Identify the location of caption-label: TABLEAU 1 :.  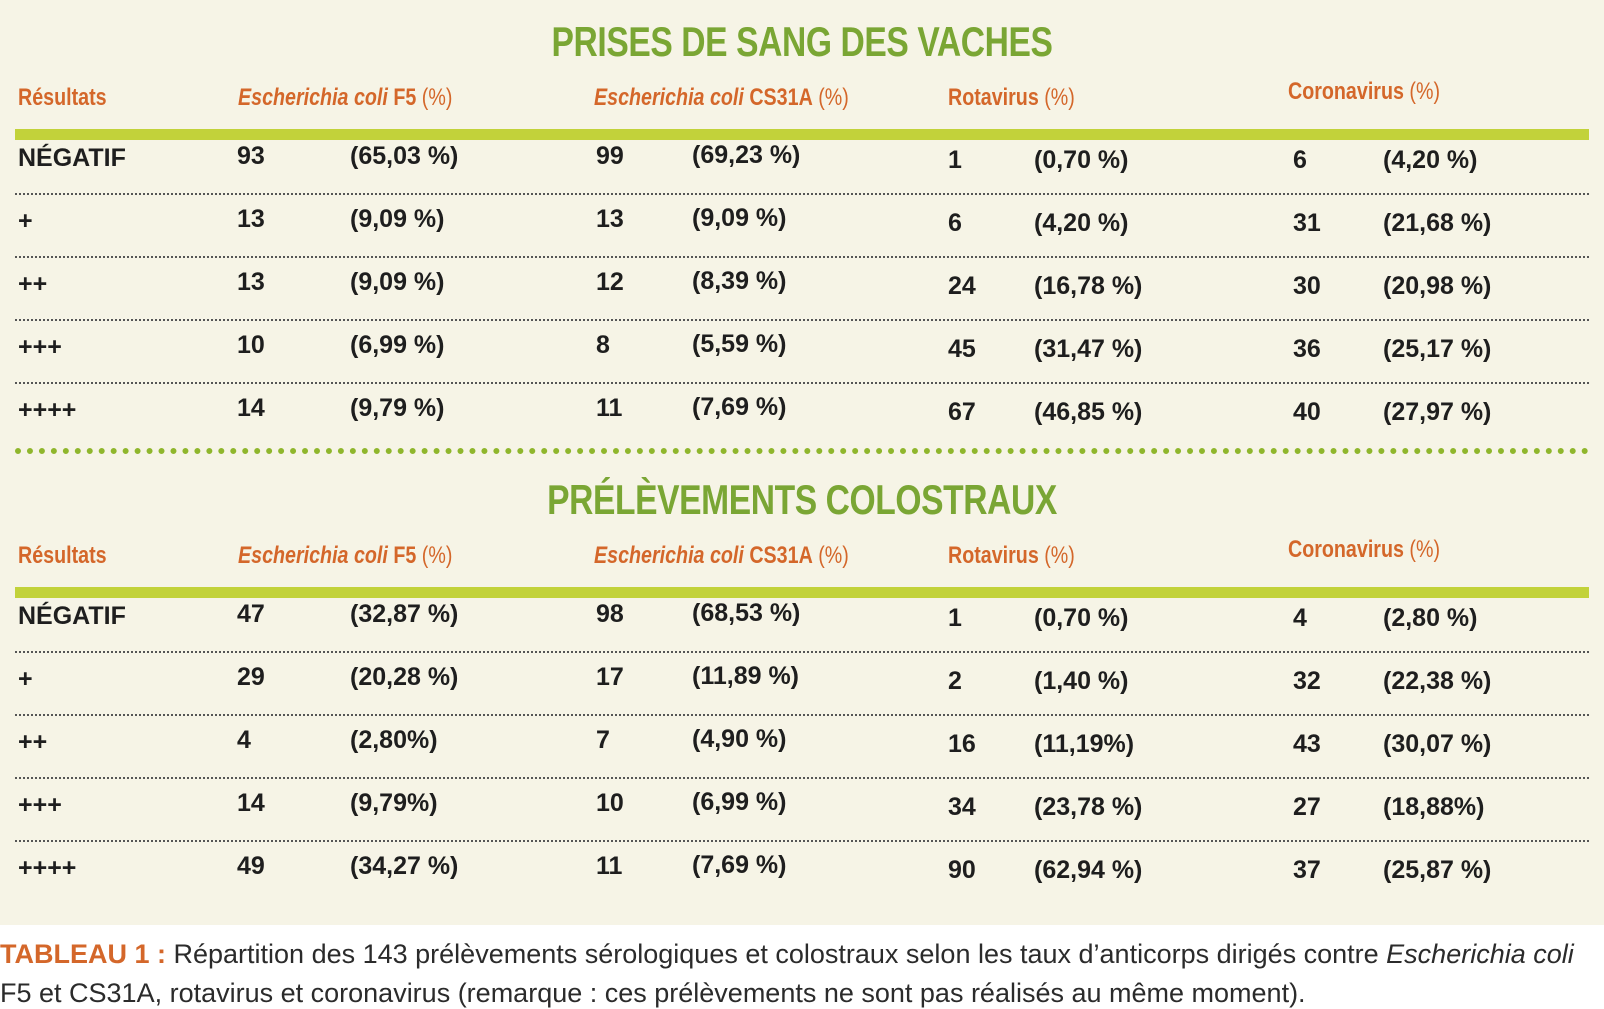
(83, 954).